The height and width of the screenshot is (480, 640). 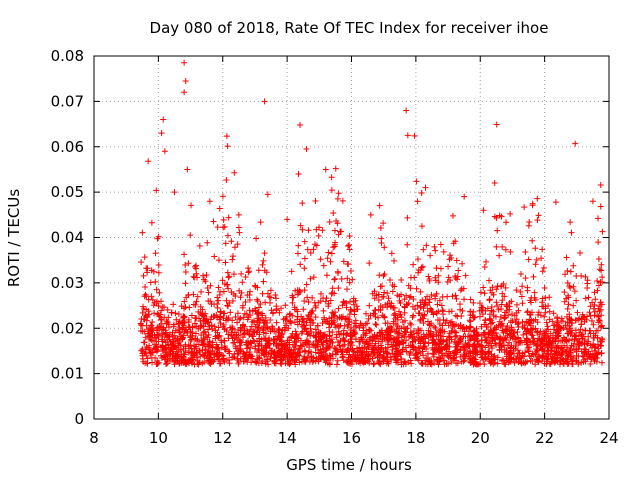 I want to click on x-tick-label: 8, so click(x=94, y=438).